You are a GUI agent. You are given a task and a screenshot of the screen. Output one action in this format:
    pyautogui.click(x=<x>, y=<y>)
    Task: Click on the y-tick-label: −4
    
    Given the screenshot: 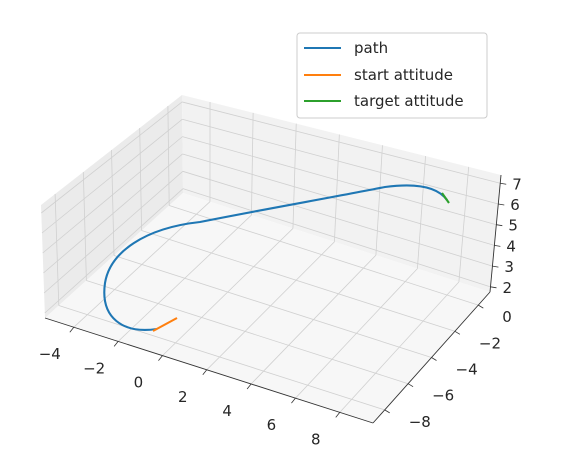 What is the action you would take?
    pyautogui.click(x=467, y=370)
    